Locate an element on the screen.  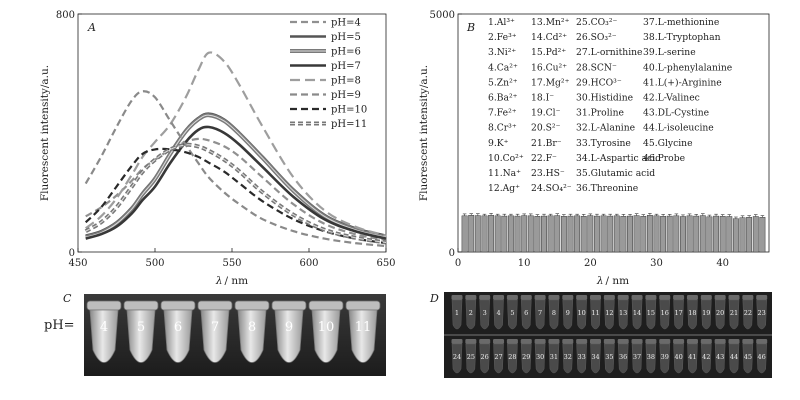
vial-46: 46 is located at coordinates (762, 356).